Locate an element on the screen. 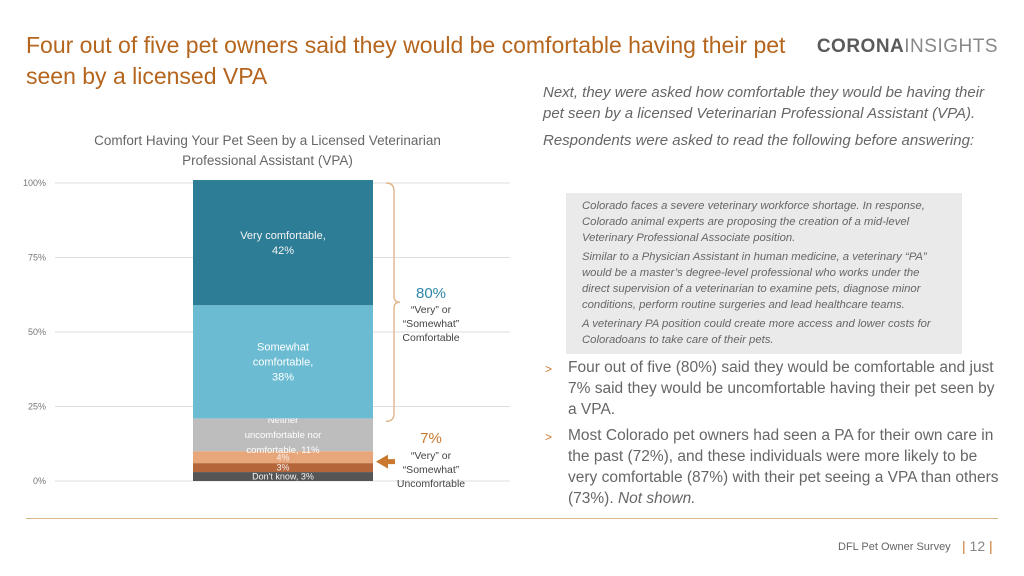 This screenshot has height=576, width=1024. data-label: uncomfortable nor is located at coordinates (283, 435).